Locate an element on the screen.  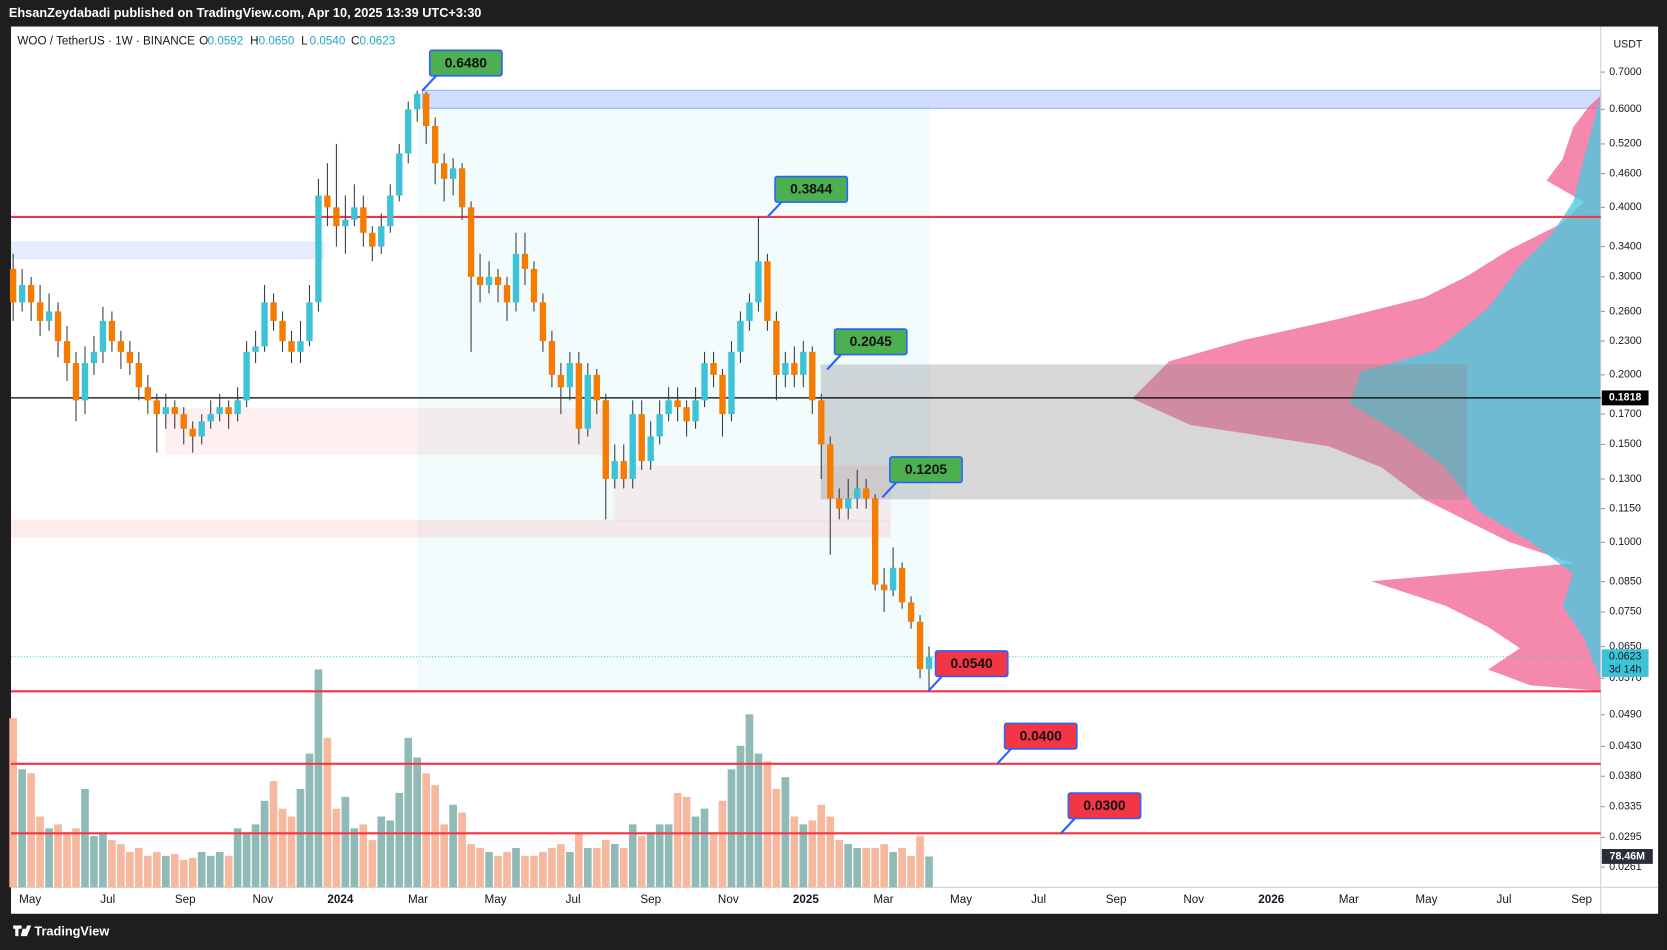
y-tick-label: 0.1150 is located at coordinates (1625, 508).